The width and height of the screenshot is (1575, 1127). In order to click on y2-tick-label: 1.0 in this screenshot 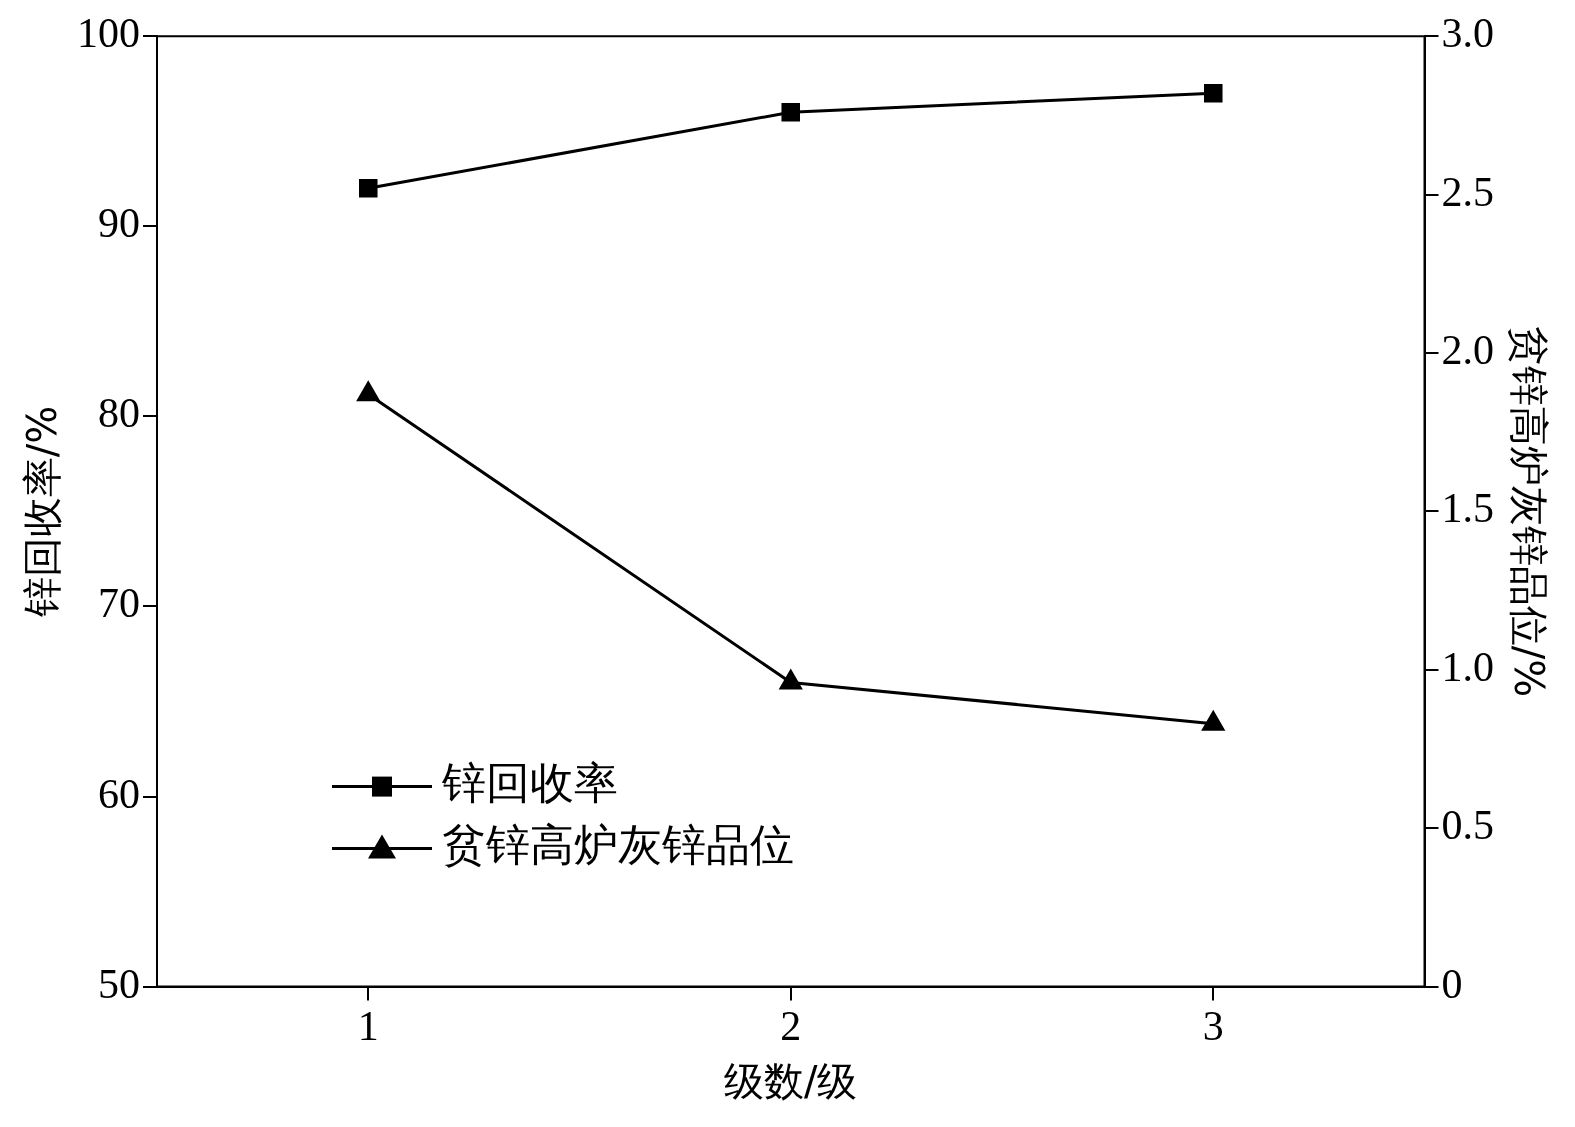, I will do `click(1467, 666)`.